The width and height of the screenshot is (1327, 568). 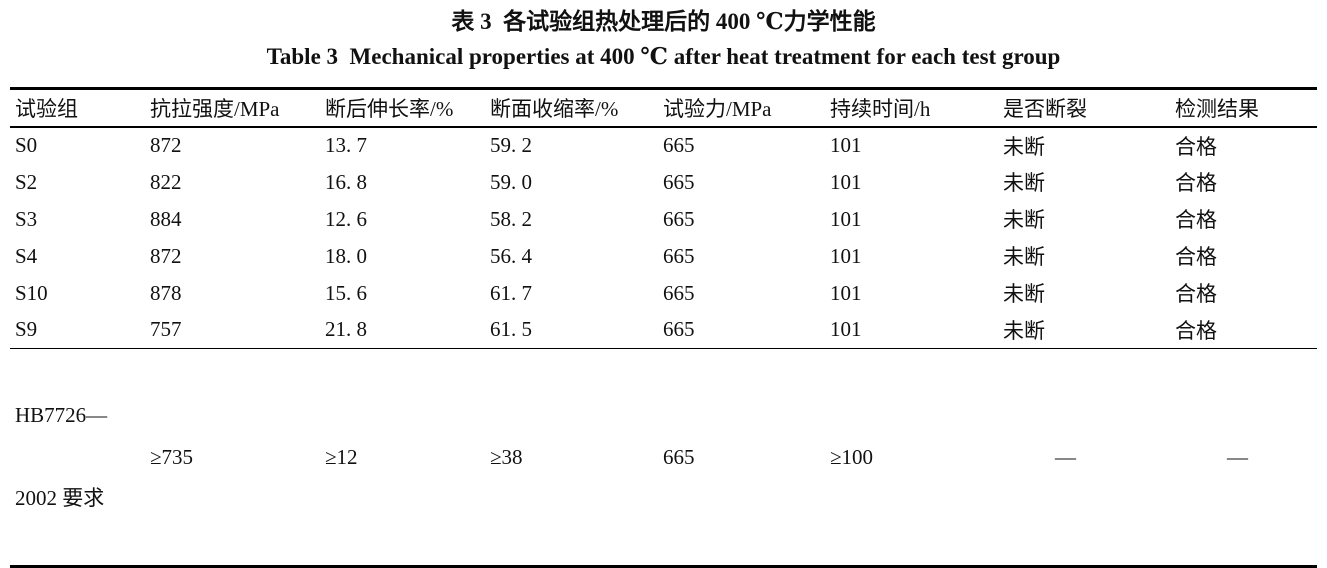 What do you see at coordinates (880, 108) in the screenshot?
I see `header-duration: 持续时间/h` at bounding box center [880, 108].